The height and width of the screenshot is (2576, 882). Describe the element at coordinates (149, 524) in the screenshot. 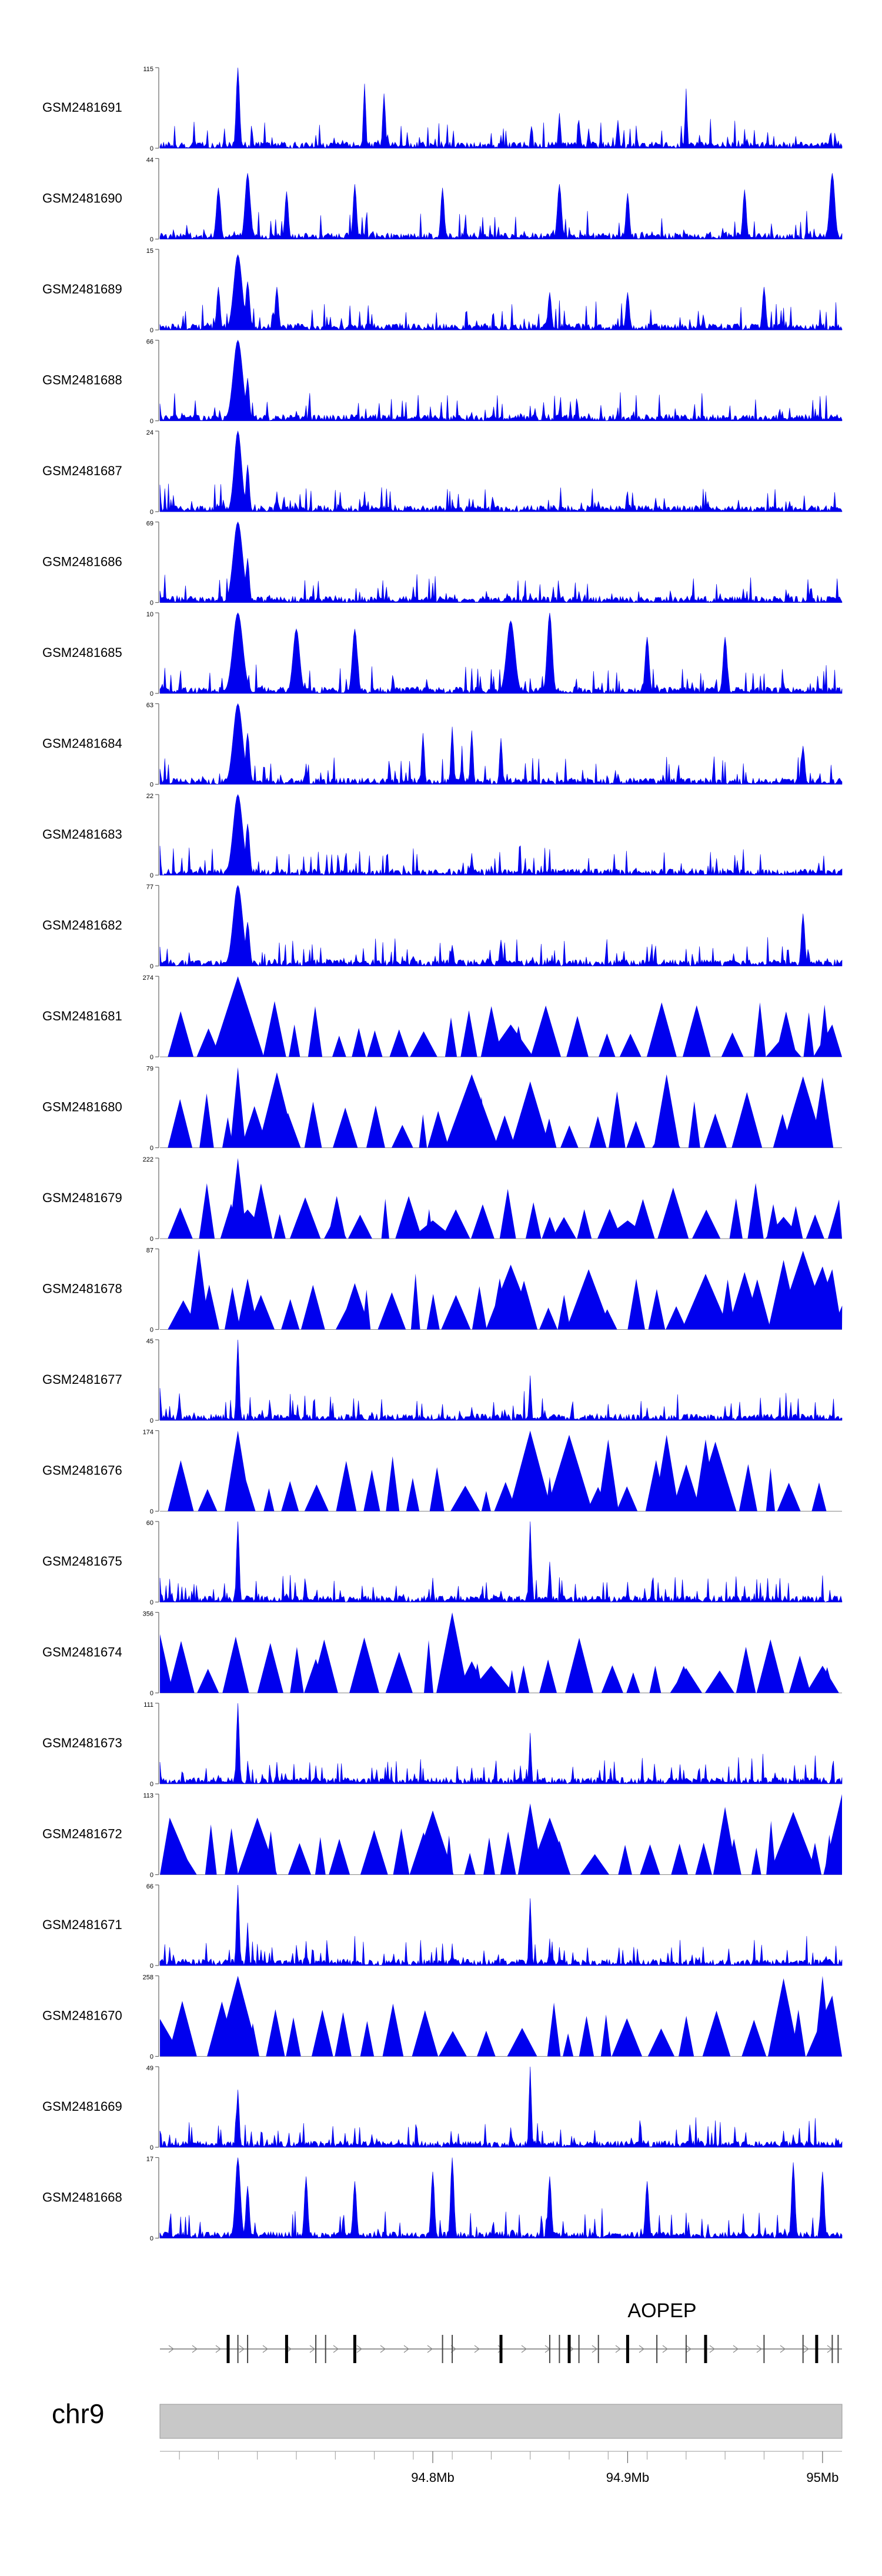

I see `y-max-label: 69` at that location.